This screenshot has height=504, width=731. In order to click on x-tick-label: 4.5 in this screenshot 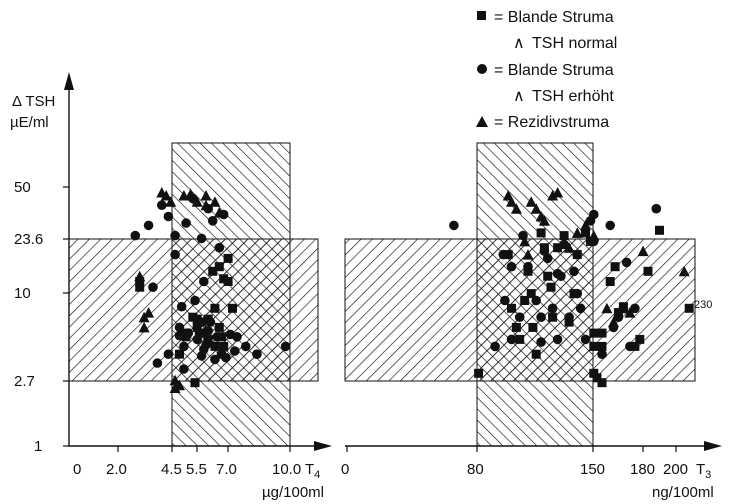, I will do `click(171, 469)`.